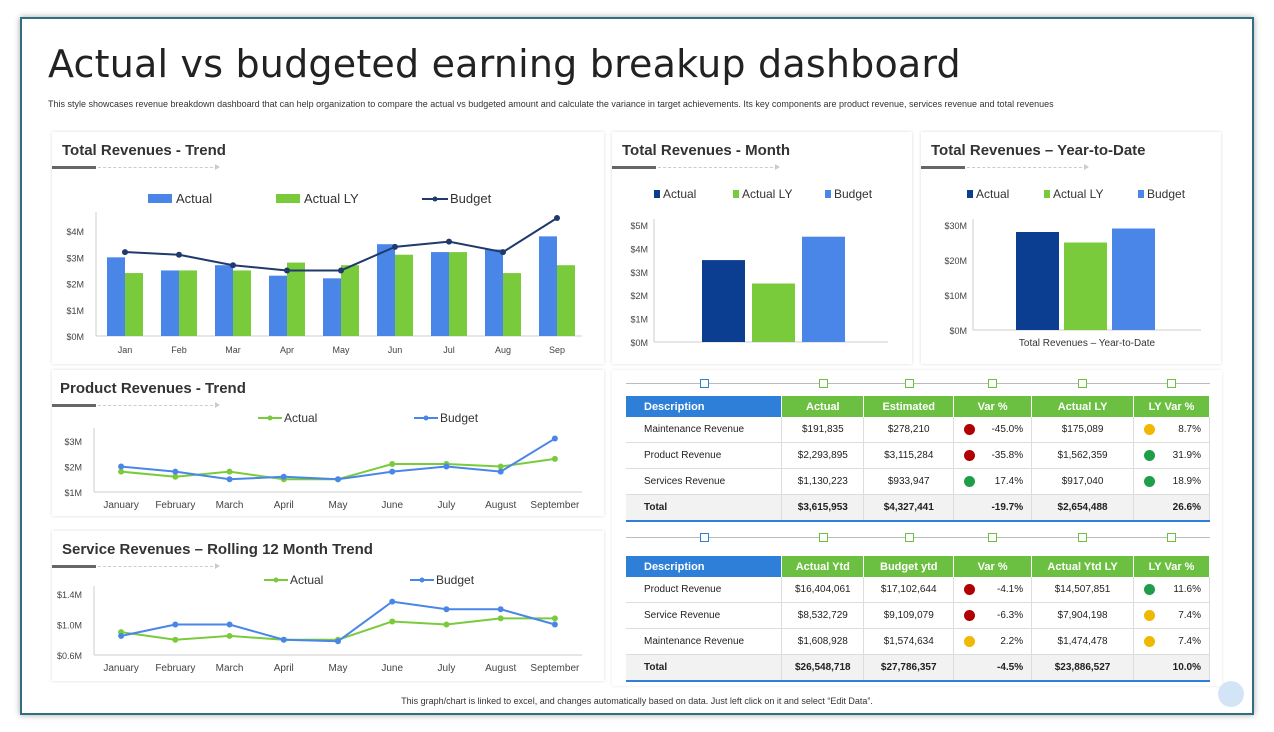 Image resolution: width=1274 pixels, height=732 pixels. I want to click on col-header: Actual Ytd, so click(823, 566).